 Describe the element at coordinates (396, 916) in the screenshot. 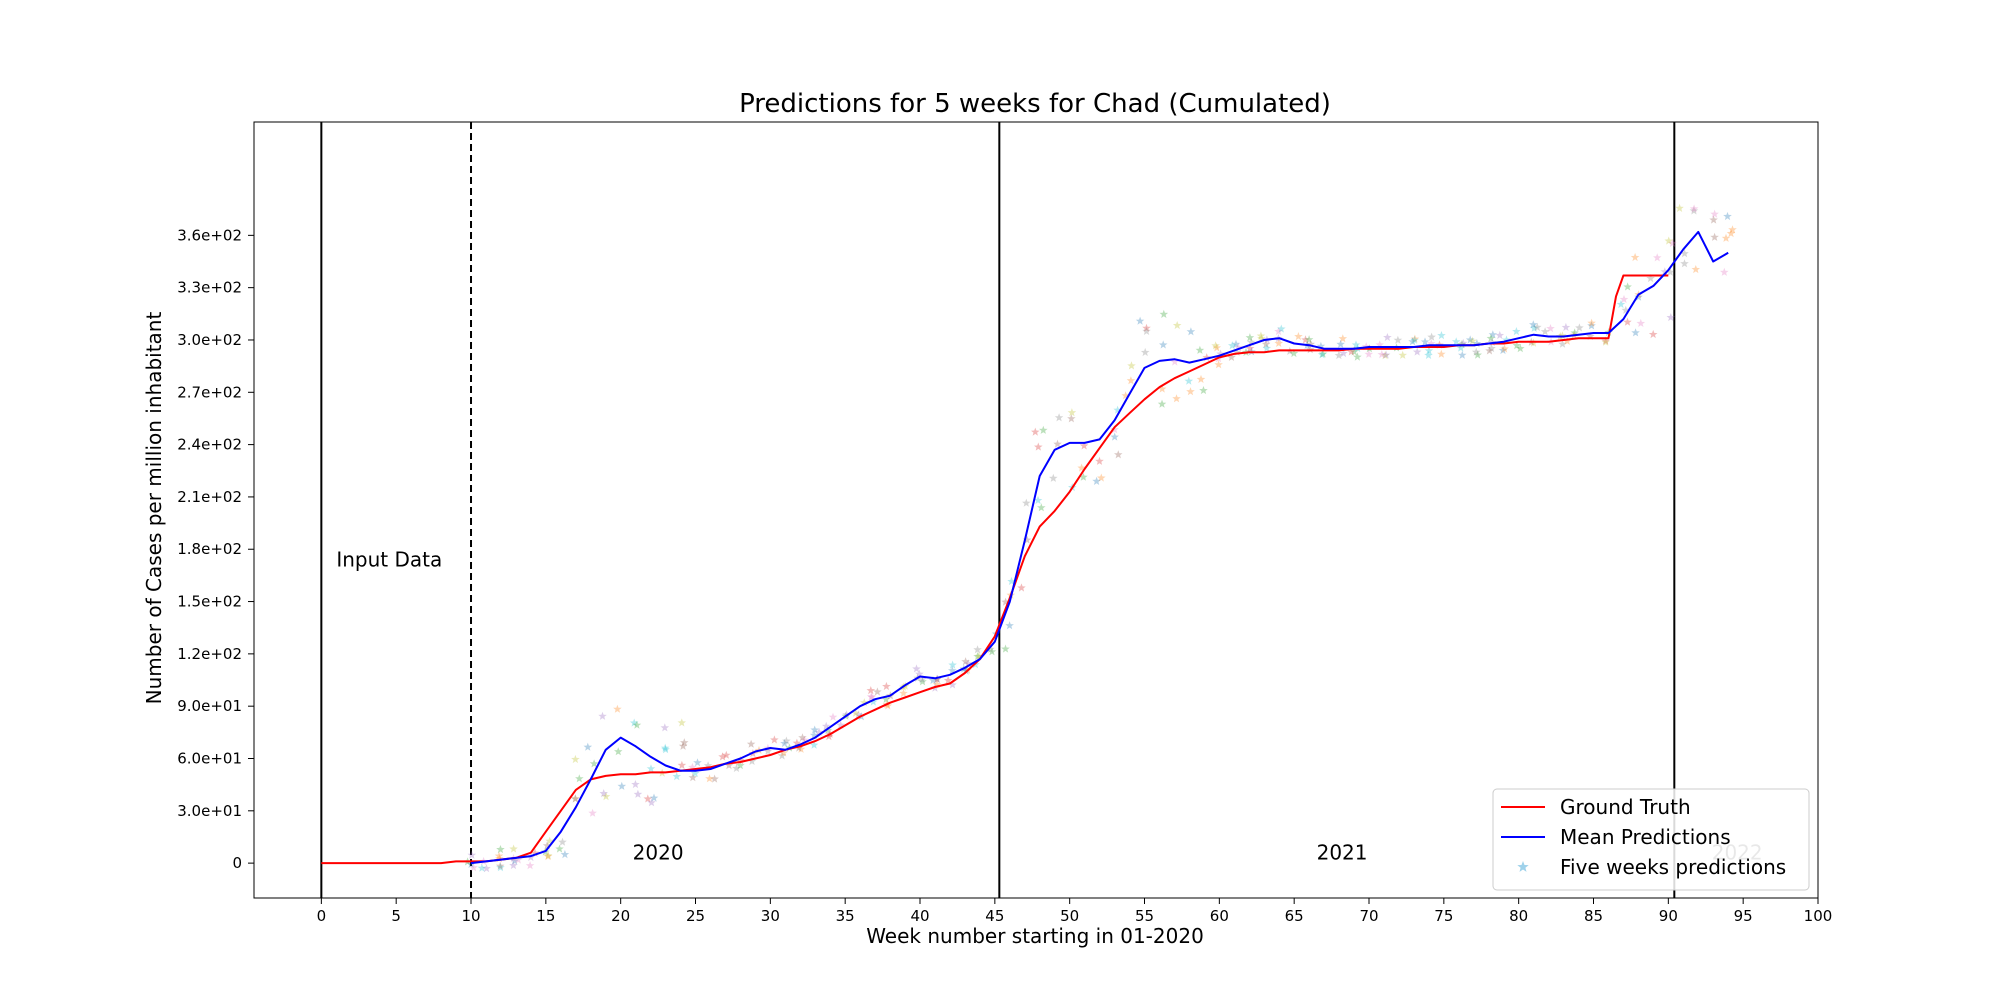

I see `x-tick-label: 5` at that location.